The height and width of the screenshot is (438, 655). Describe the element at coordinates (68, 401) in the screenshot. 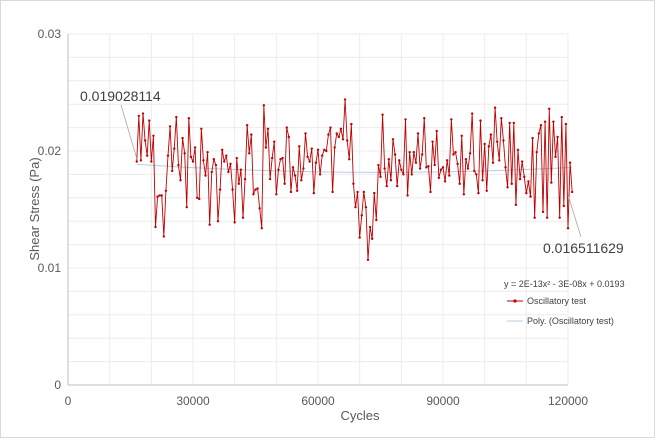

I see `x-tick-label: 0` at that location.